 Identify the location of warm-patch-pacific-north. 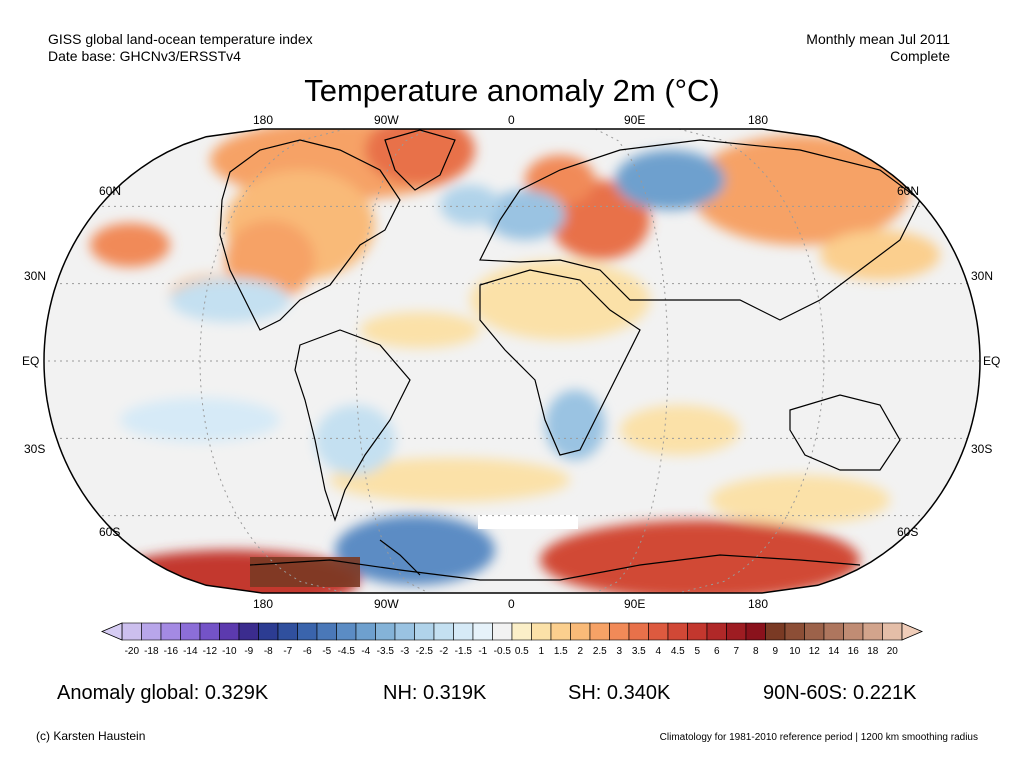
(130, 245).